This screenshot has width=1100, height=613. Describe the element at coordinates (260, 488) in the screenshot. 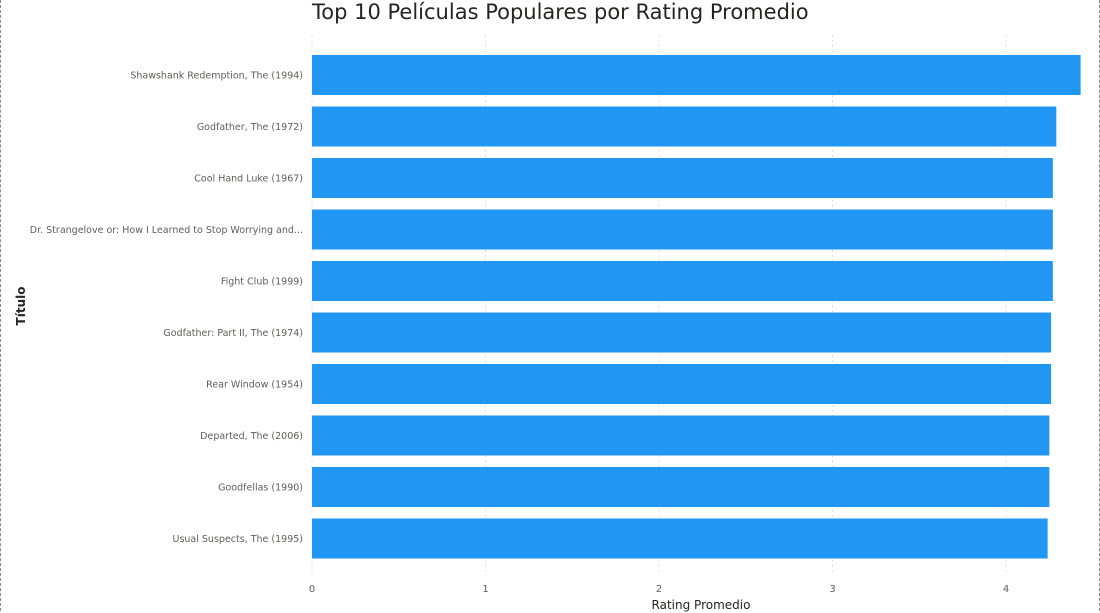

I see `category-label: Goodfellas (1990)` at that location.